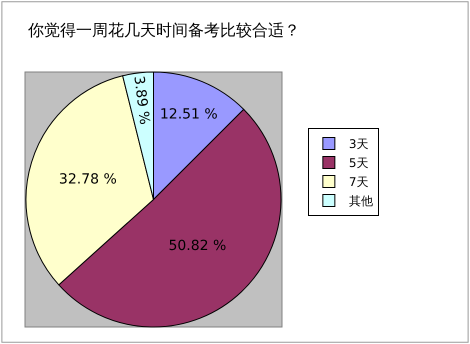 The width and height of the screenshot is (470, 344). Describe the element at coordinates (87, 179) in the screenshot. I see `data-label: 32.78 %` at that location.